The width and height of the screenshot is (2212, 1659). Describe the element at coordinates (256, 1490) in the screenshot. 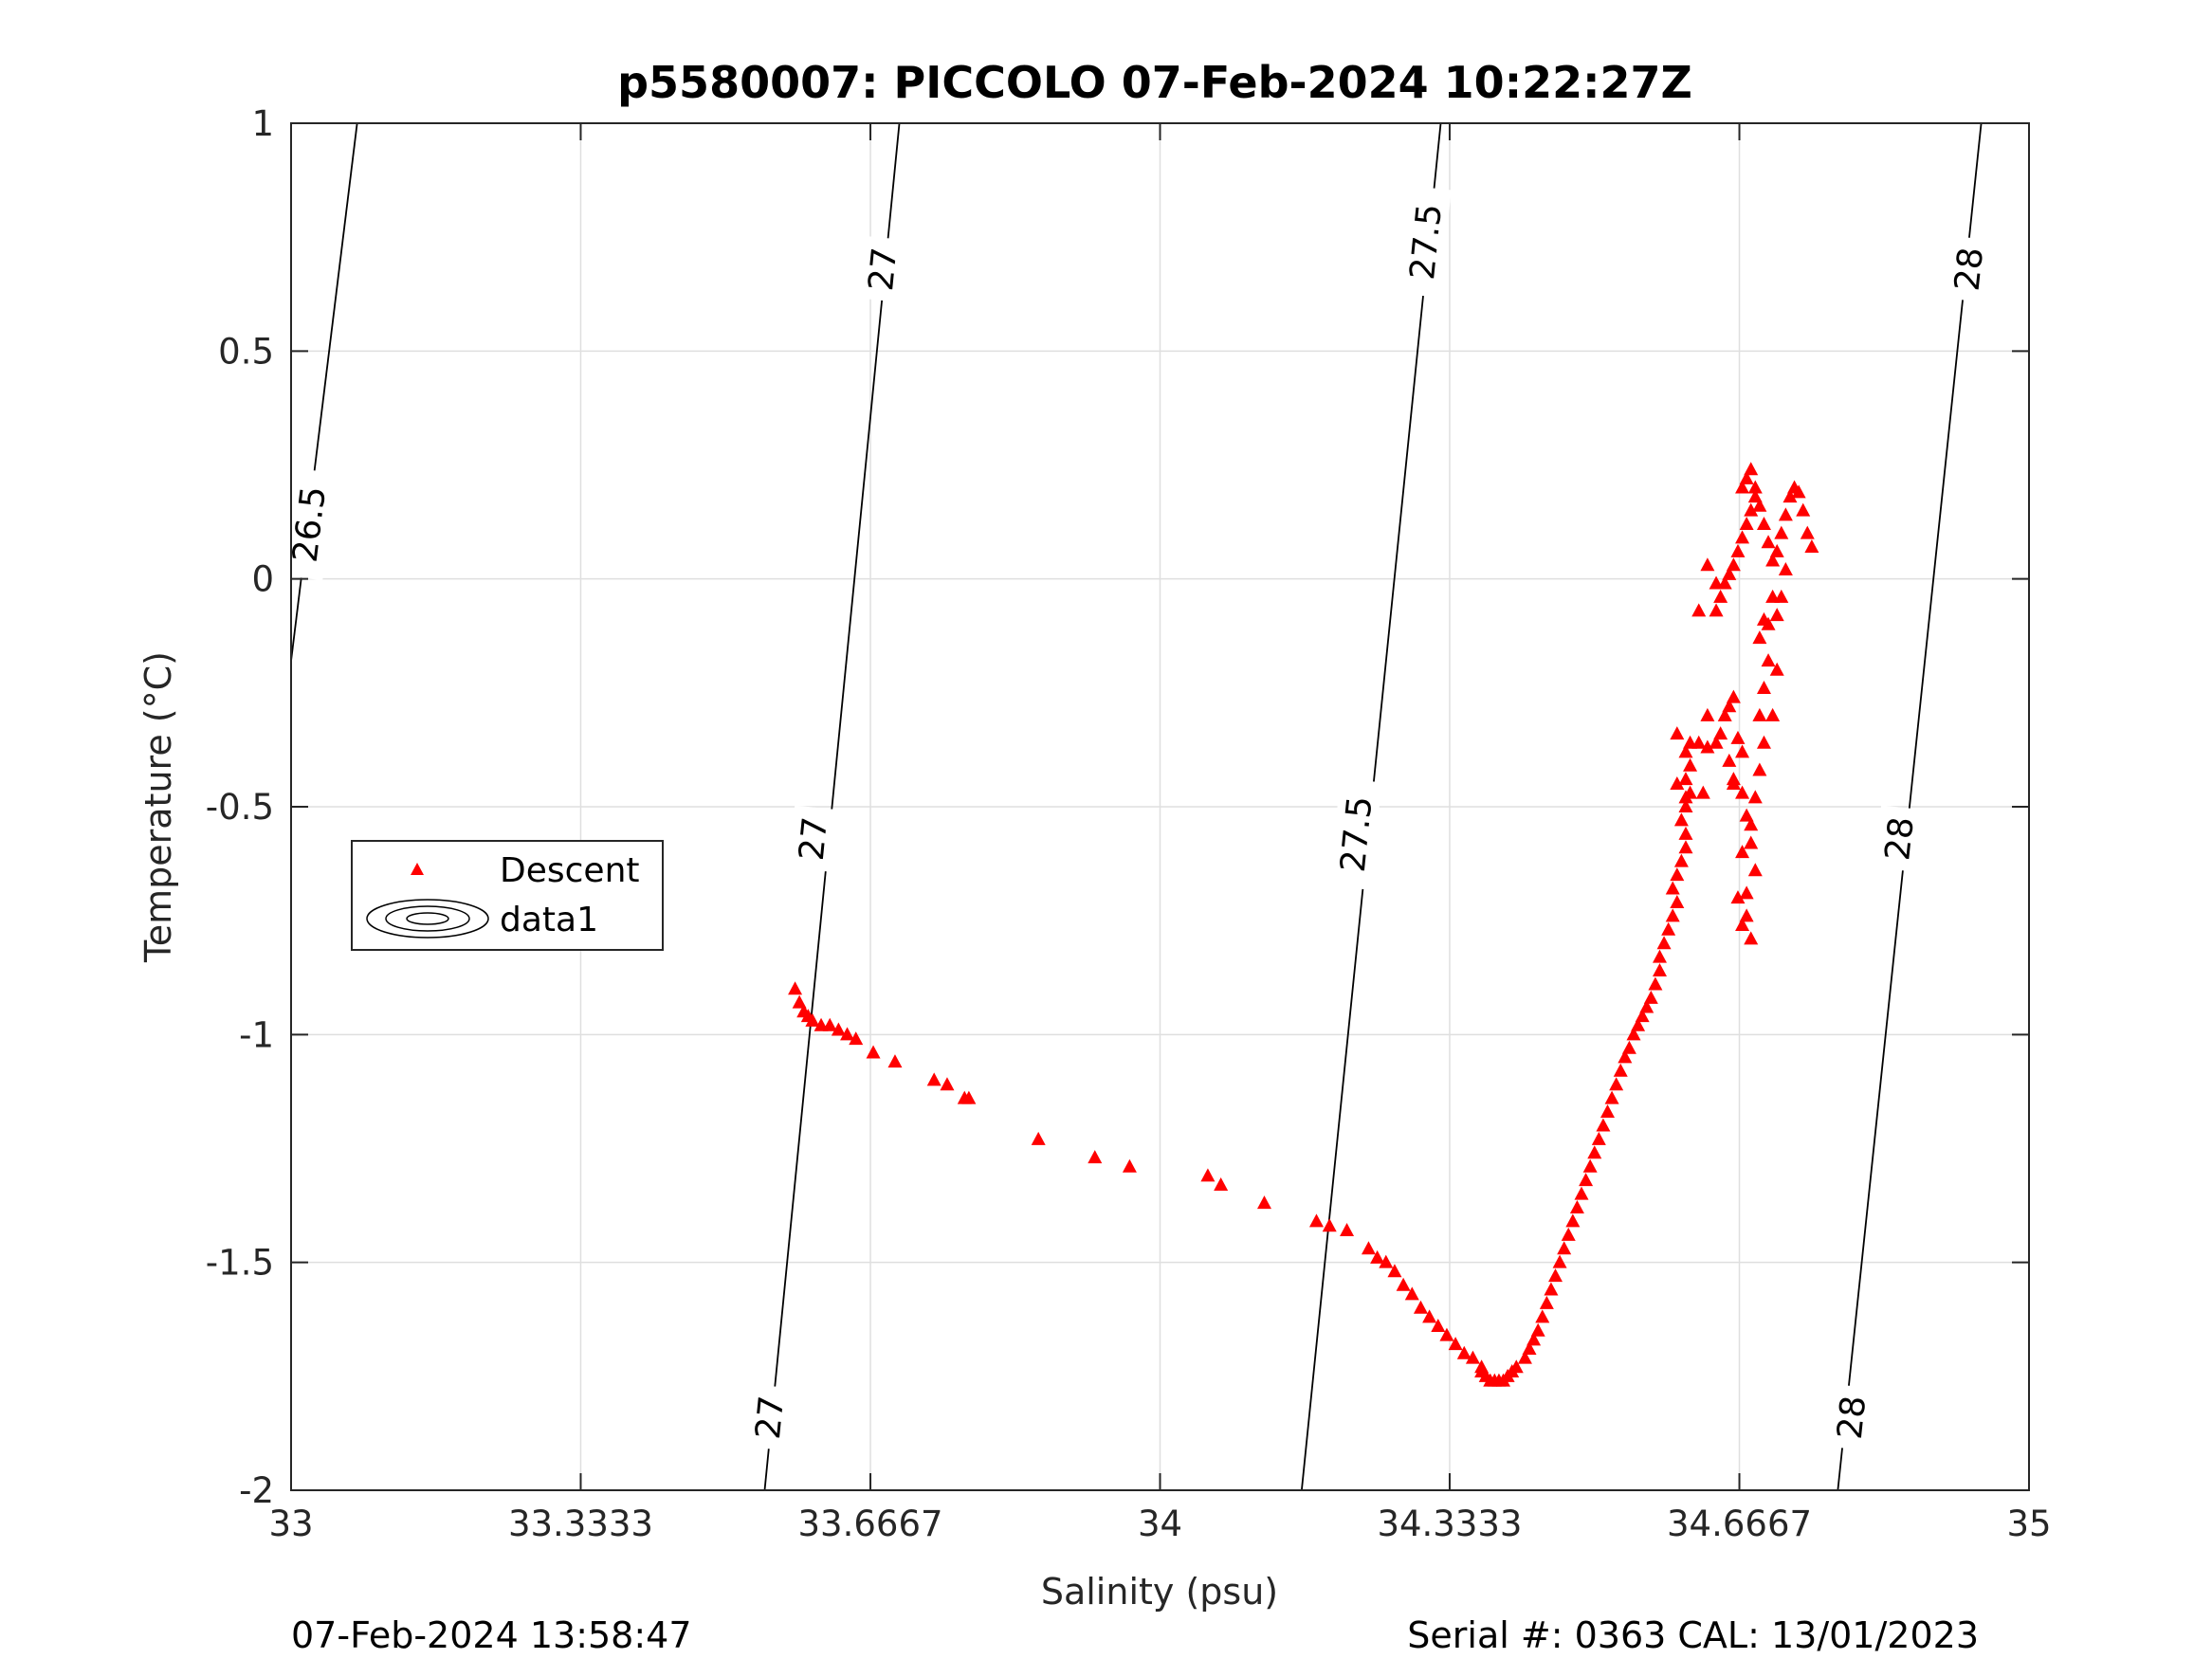

I see `y-tick-label: -2` at that location.